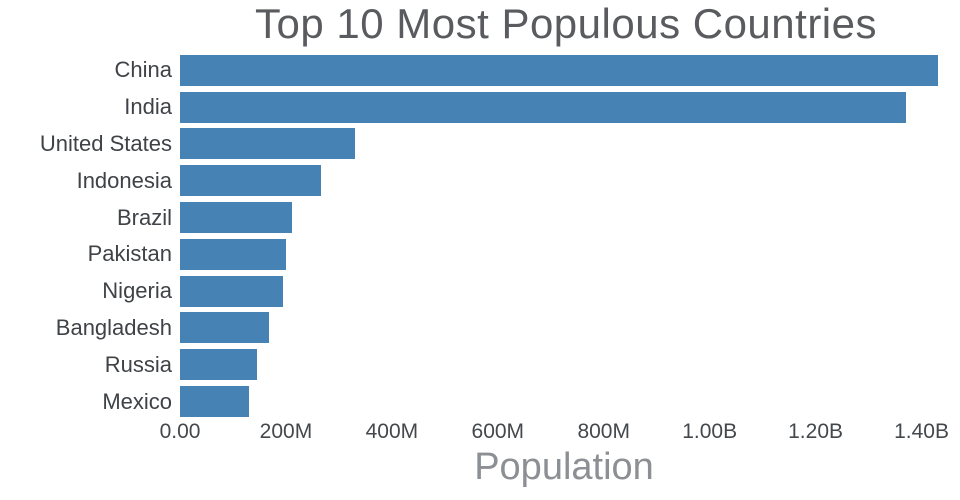 This screenshot has height=500, width=960. Describe the element at coordinates (105, 143) in the screenshot. I see `bar-label: United States` at that location.